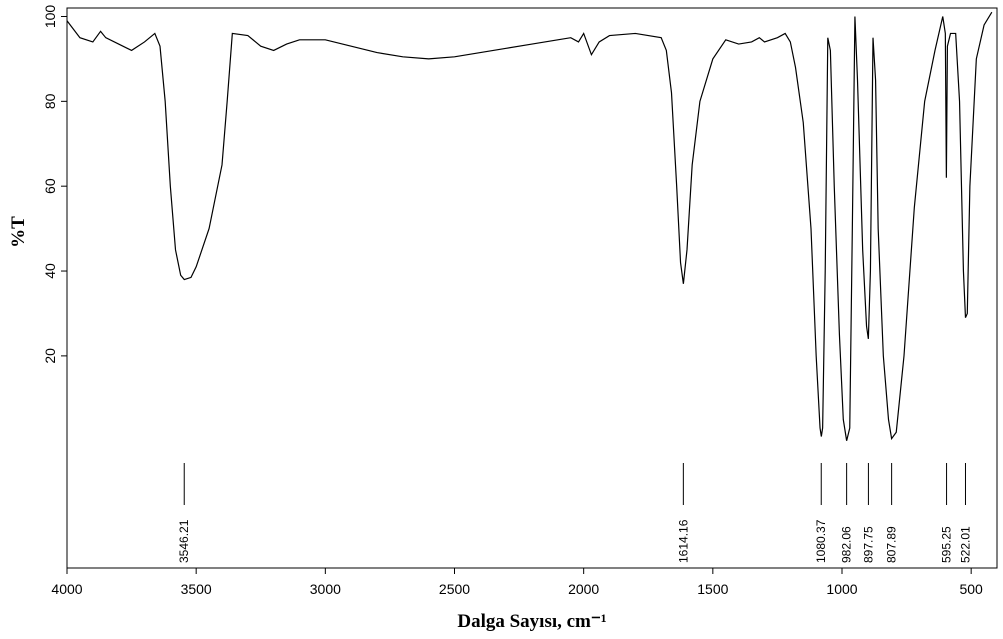 The image size is (1003, 639). Describe the element at coordinates (325, 589) in the screenshot. I see `x-tick-label: 3000` at that location.